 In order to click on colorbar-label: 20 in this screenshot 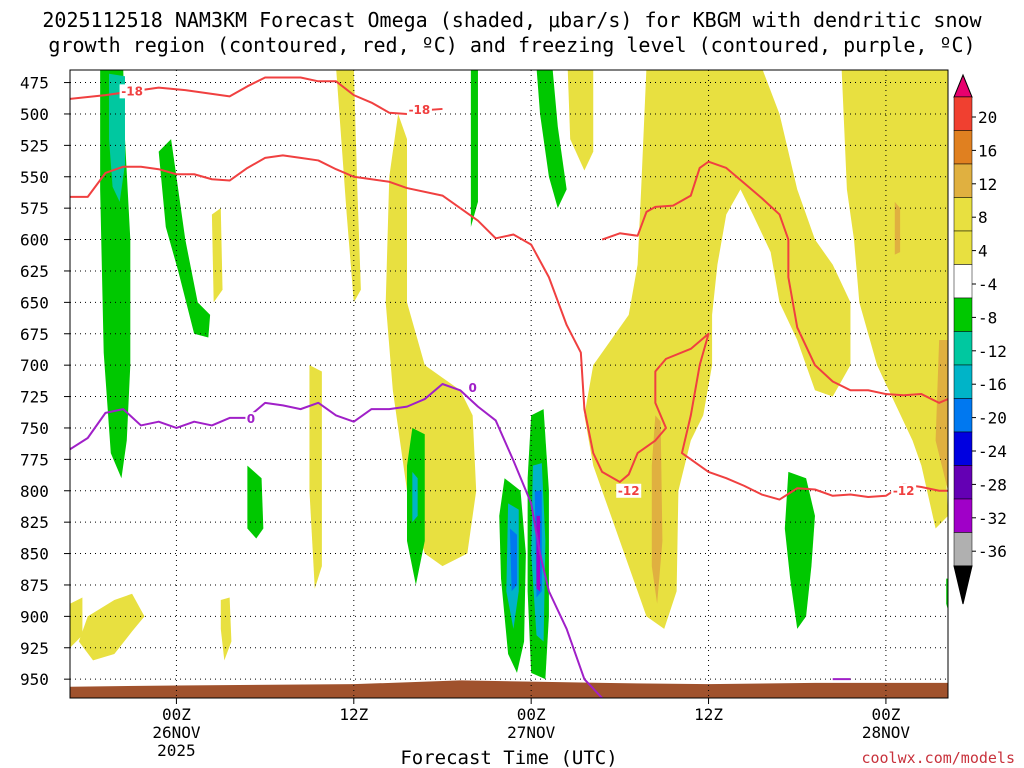, I will do `click(987, 117)`.